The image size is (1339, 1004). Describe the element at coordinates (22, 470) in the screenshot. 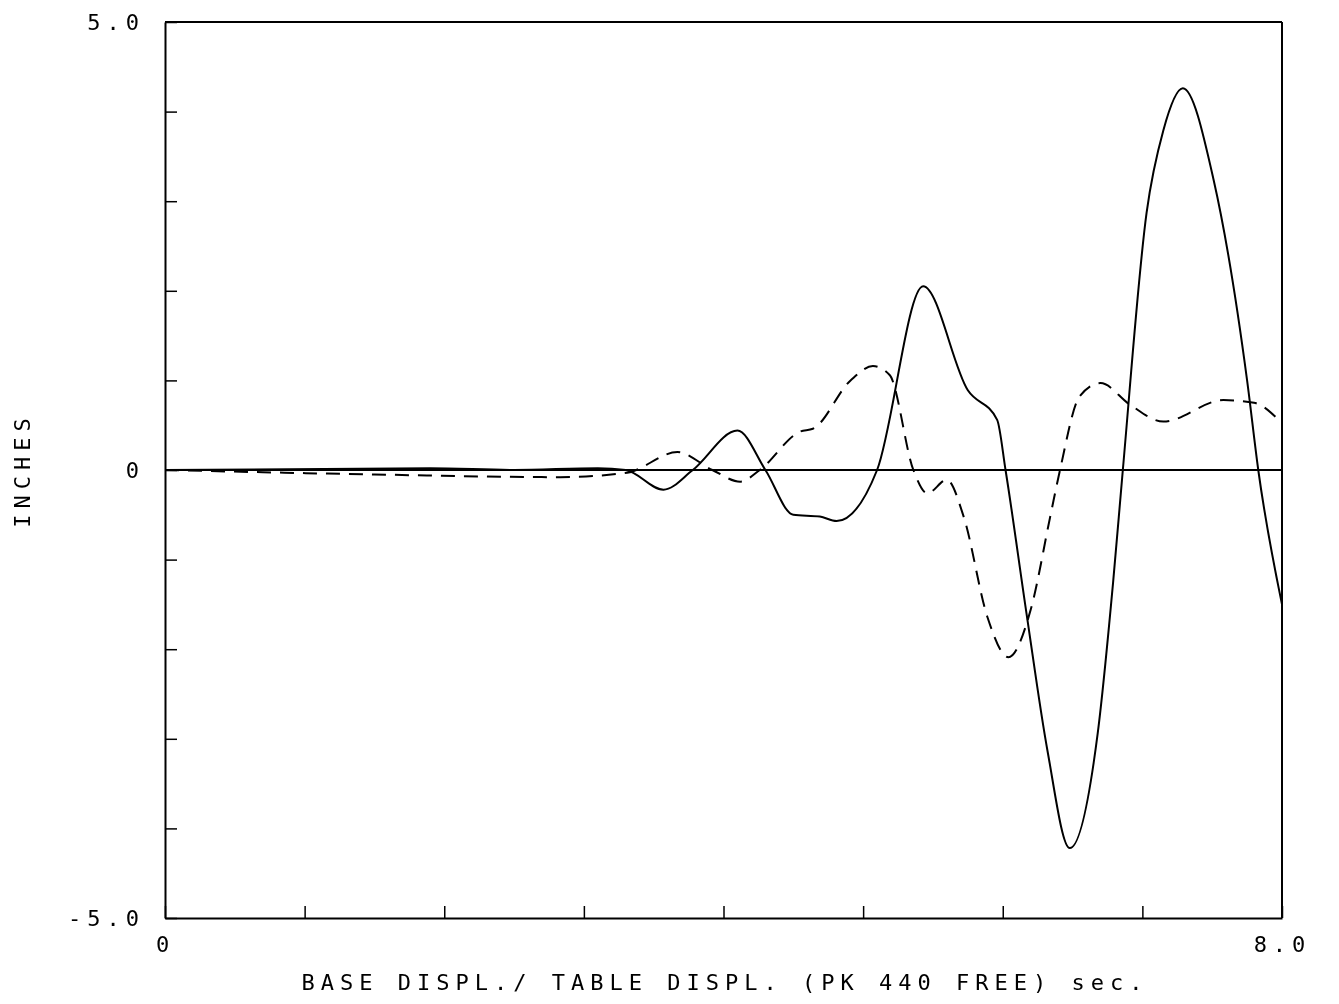

I see `y-axis-title: INCHES` at that location.